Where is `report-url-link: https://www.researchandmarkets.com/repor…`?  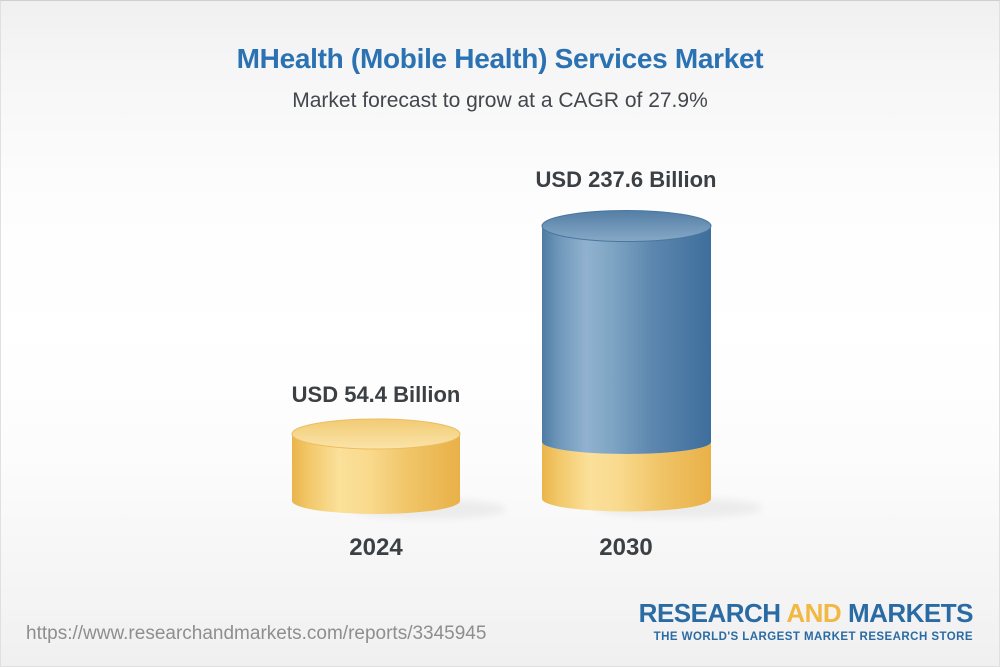
report-url-link: https://www.researchandmarkets.com/repor… is located at coordinates (256, 633).